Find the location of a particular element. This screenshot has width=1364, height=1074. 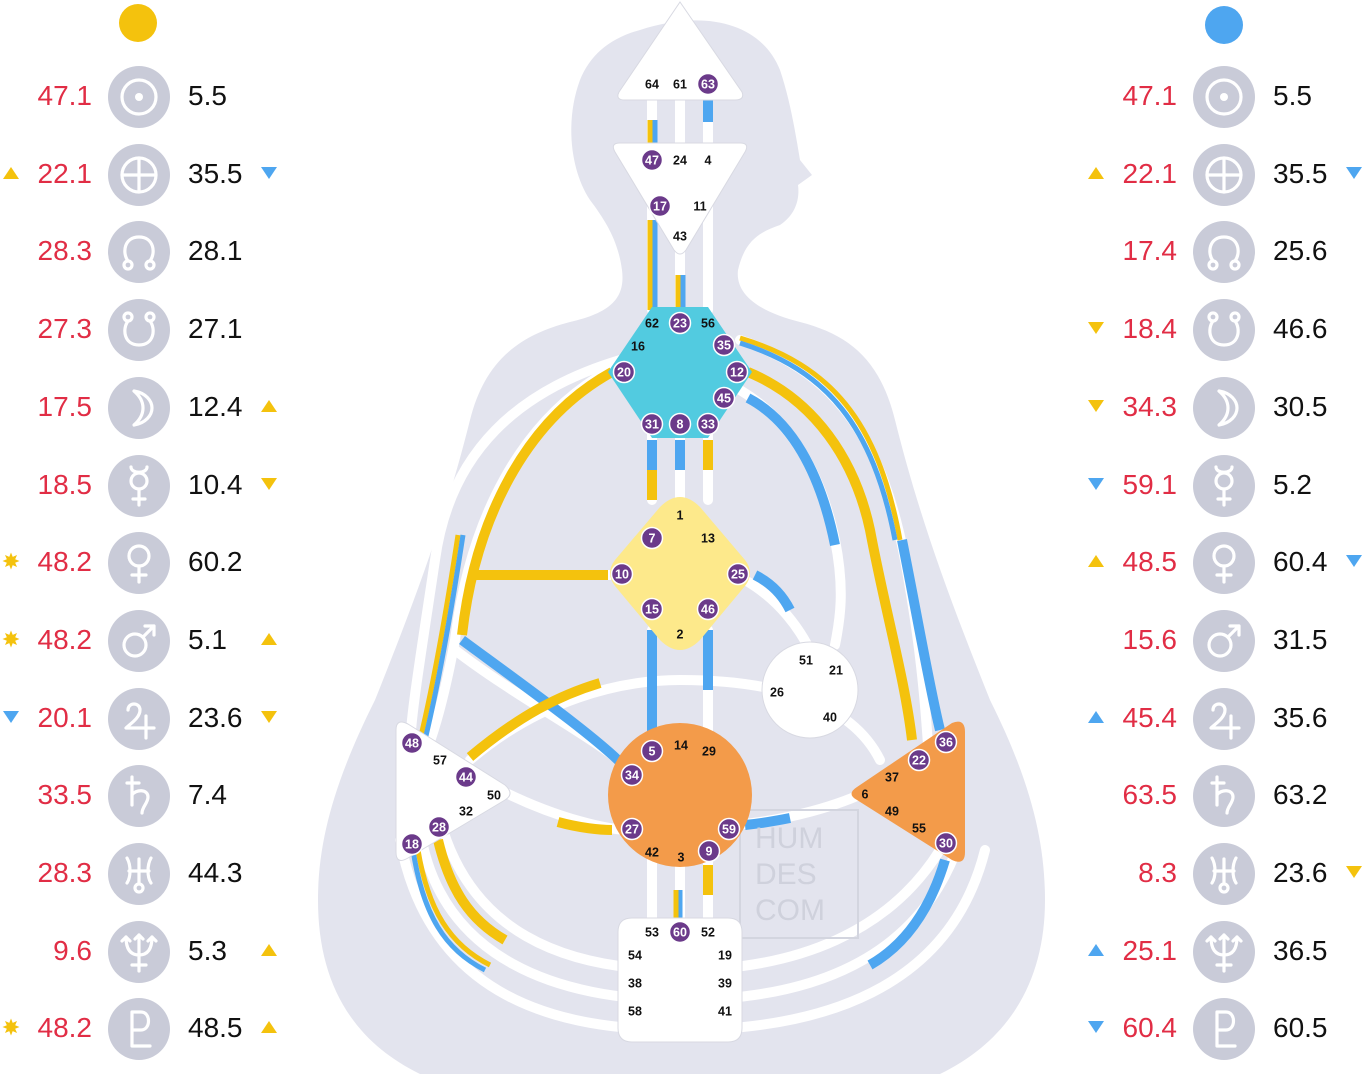

personality-gate-line: 30.5 is located at coordinates (1300, 406).